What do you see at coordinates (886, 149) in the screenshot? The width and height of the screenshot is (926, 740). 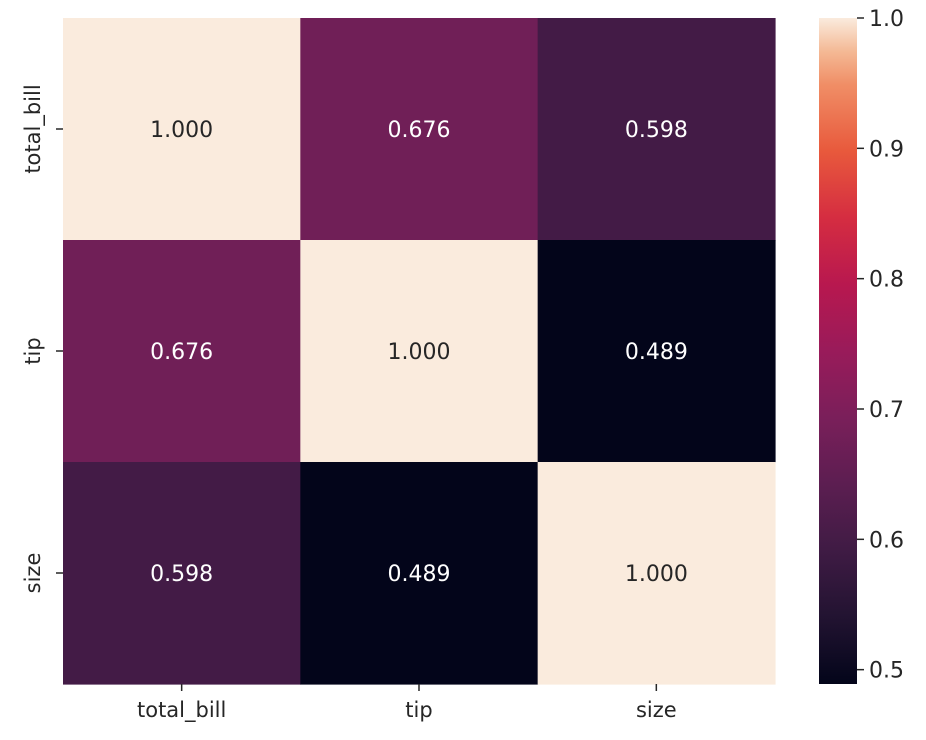 I see `colorbar-tick-label: 0.9` at bounding box center [886, 149].